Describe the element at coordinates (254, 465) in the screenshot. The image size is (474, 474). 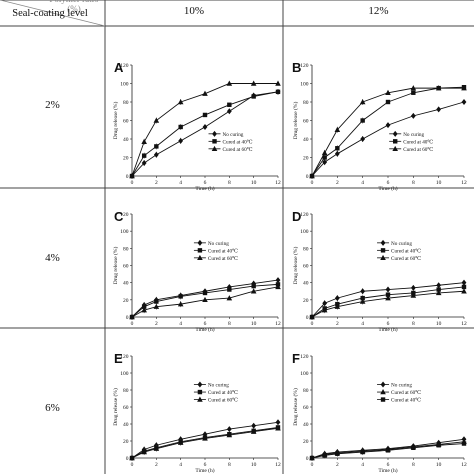
I see `x-tick-label: 10` at that location.